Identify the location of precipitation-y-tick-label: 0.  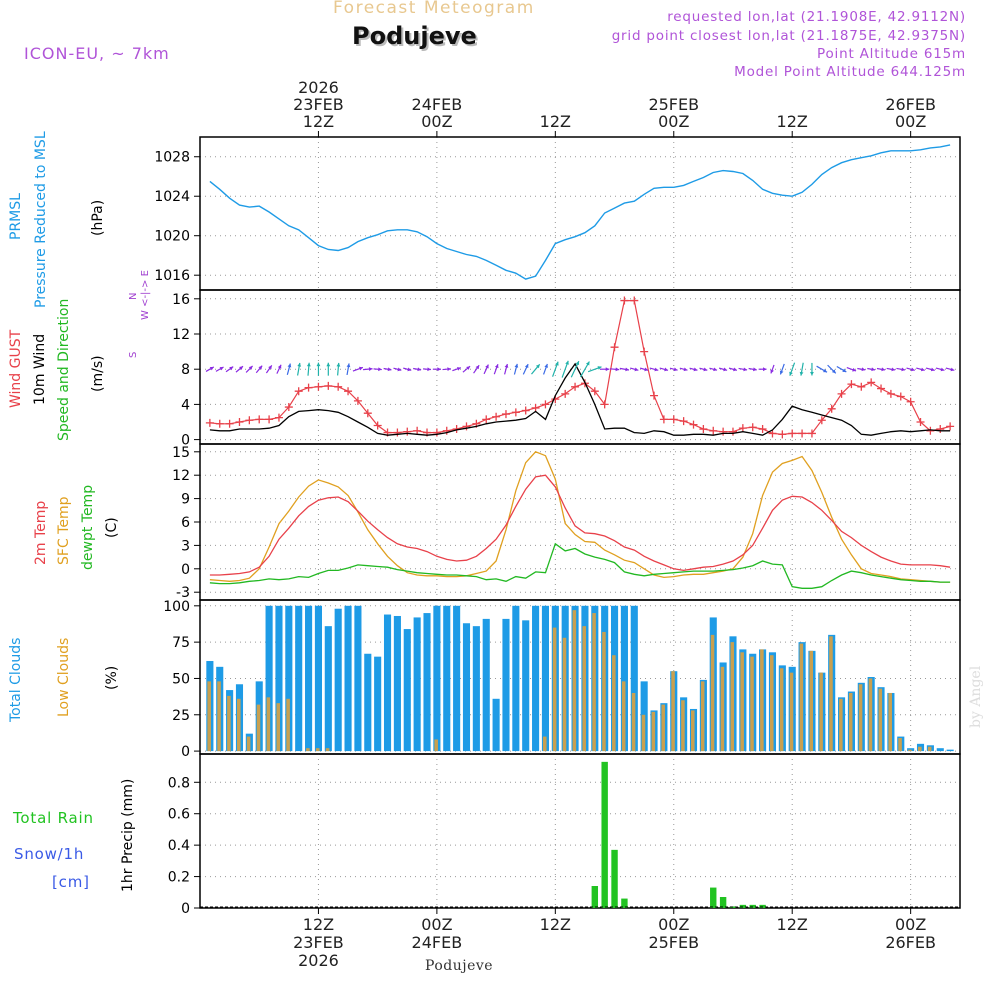
(185, 909).